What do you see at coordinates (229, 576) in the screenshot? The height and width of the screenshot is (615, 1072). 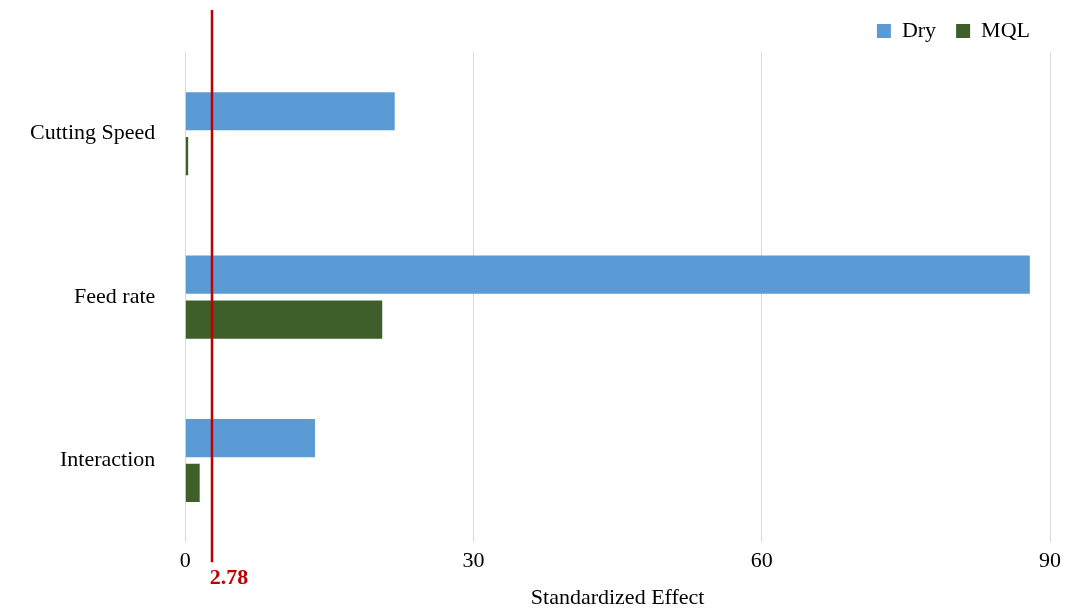 I see `ref-line-label: 2.78` at bounding box center [229, 576].